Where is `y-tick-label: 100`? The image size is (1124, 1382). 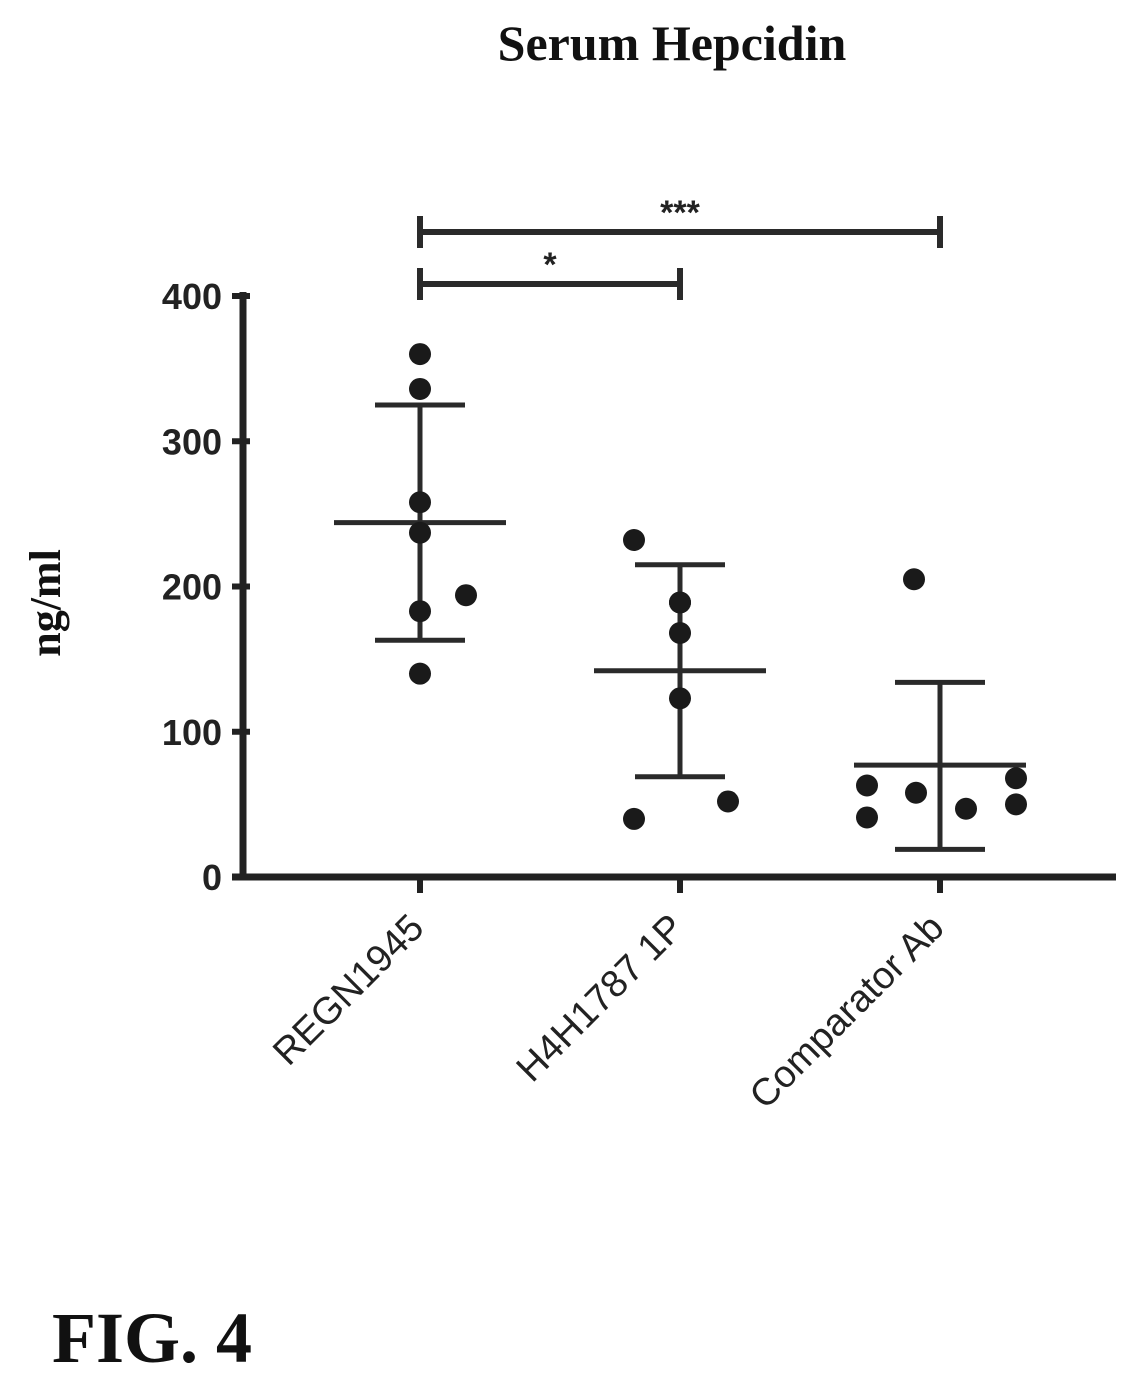
y-tick-label: 100 is located at coordinates (192, 732).